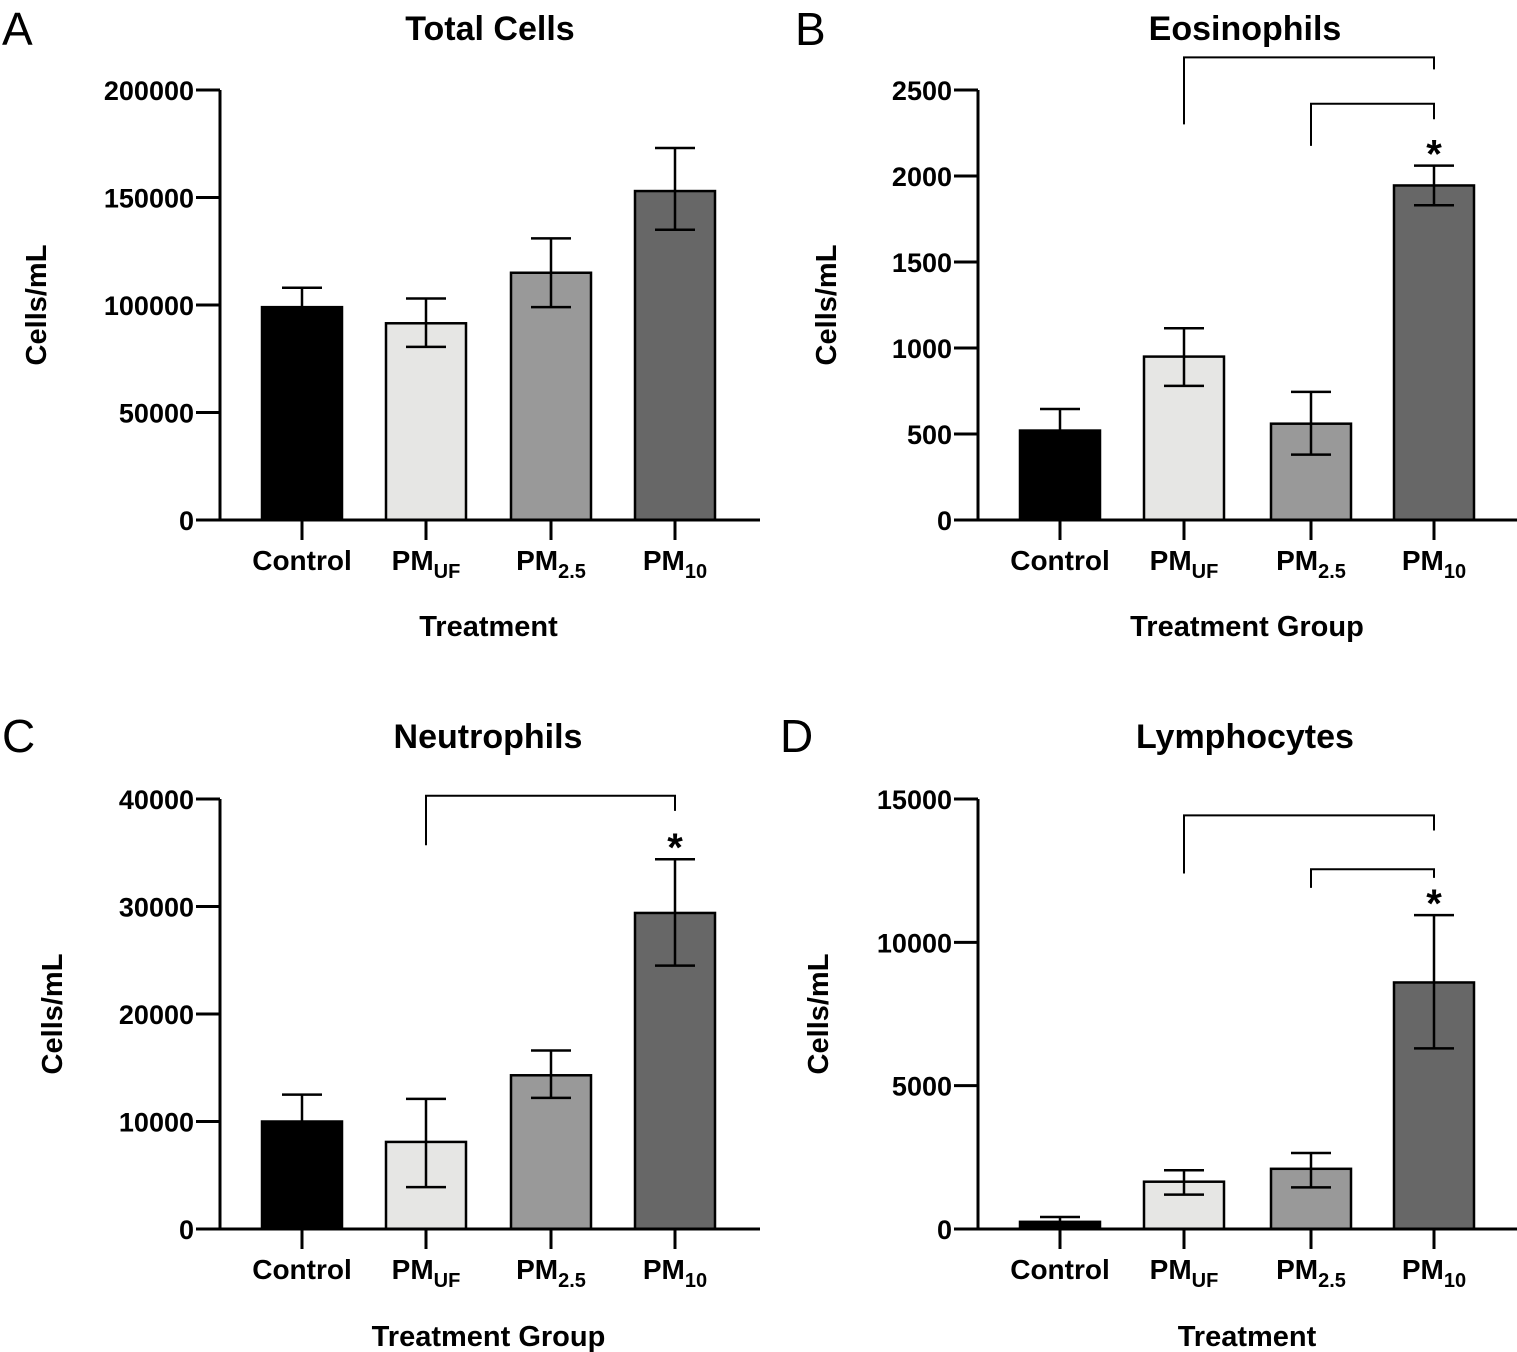  What do you see at coordinates (149, 91) in the screenshot?
I see `y-tick-label: 200000` at bounding box center [149, 91].